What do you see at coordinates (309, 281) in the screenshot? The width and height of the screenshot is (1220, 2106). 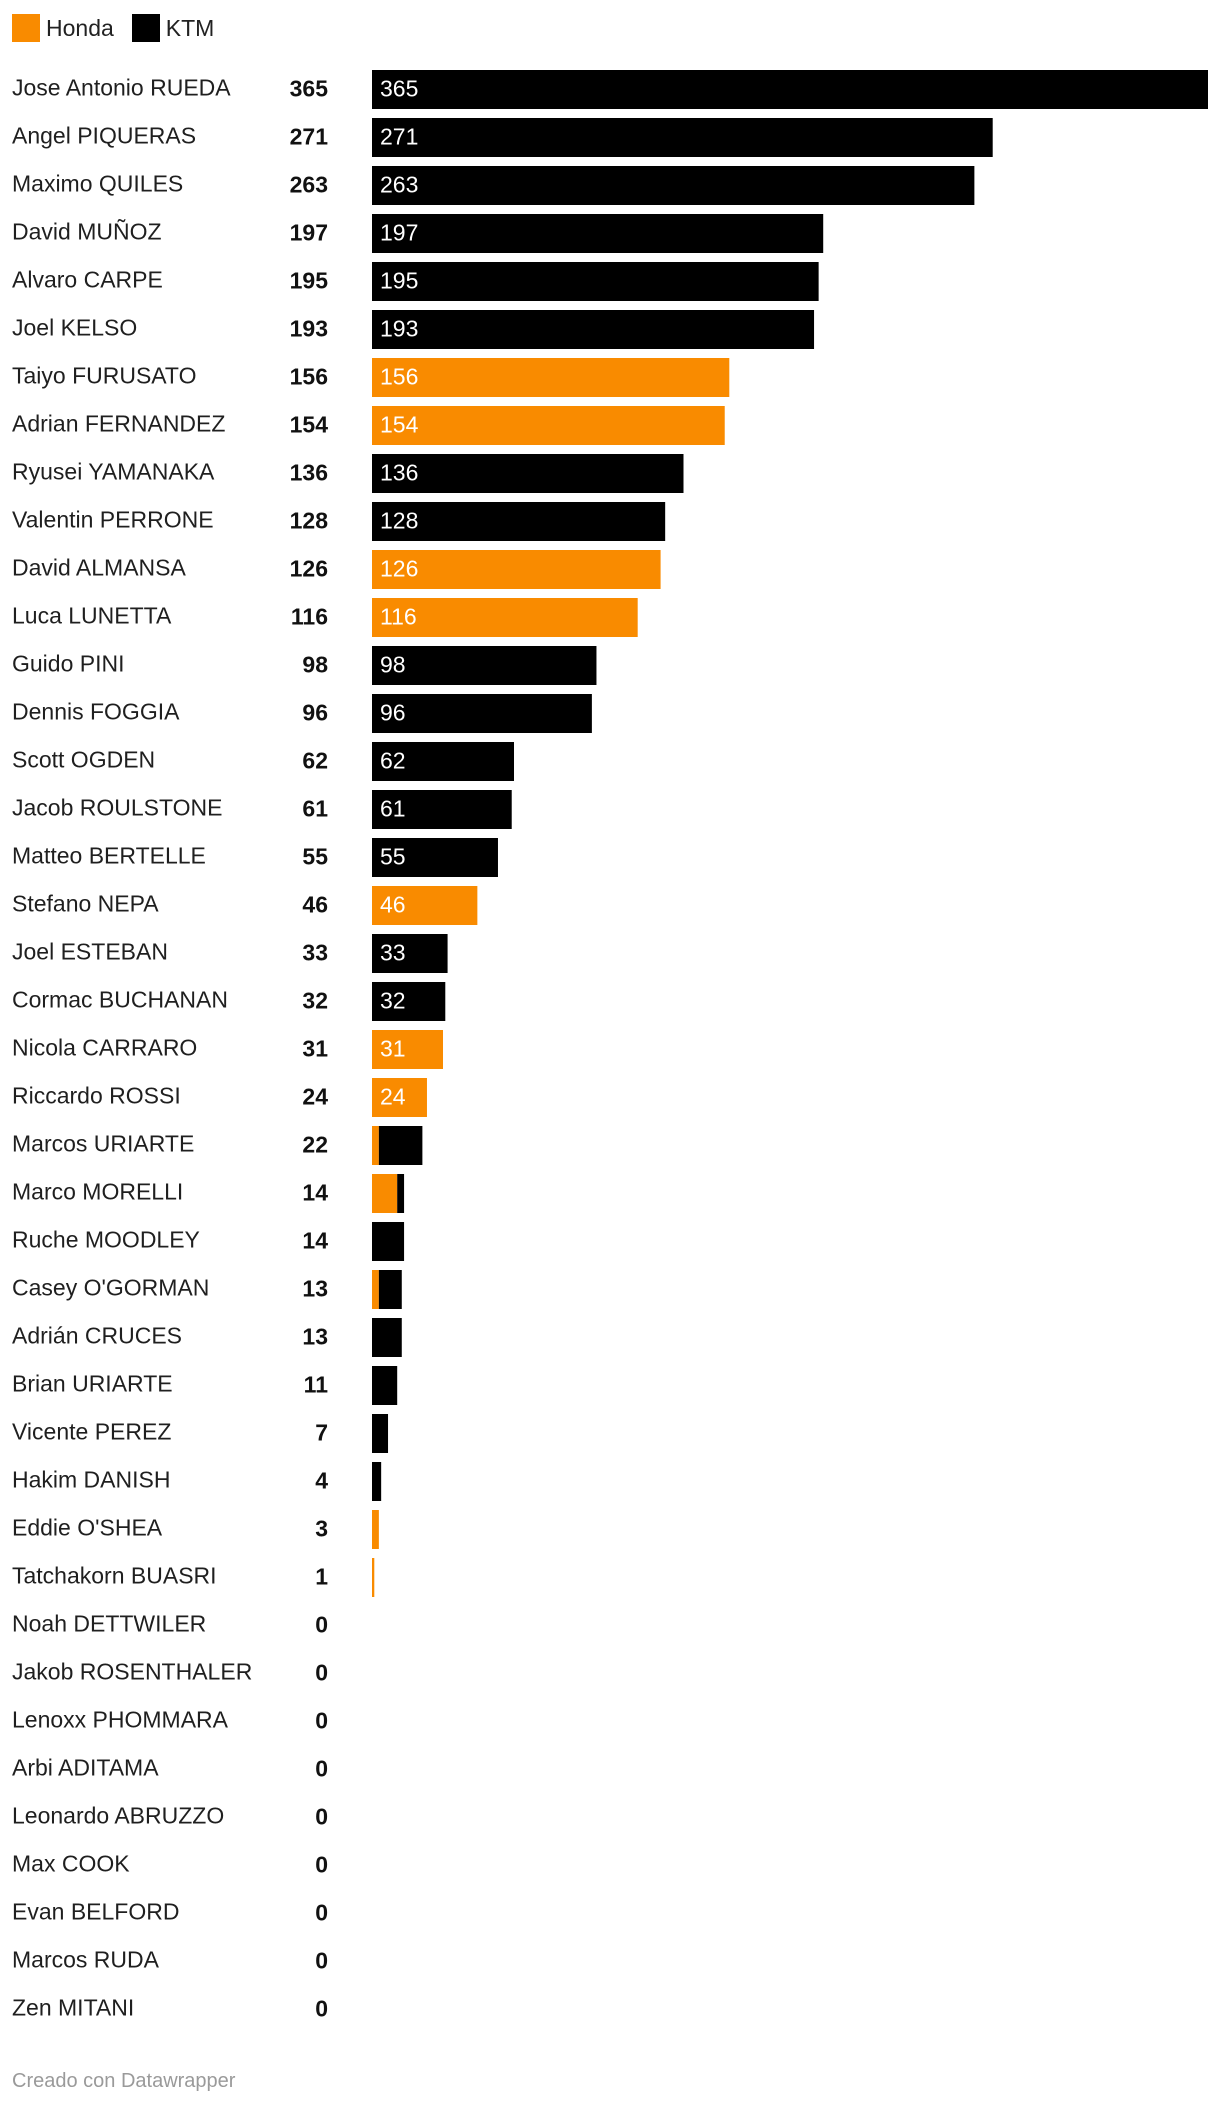 I see `row-total-5: 195` at bounding box center [309, 281].